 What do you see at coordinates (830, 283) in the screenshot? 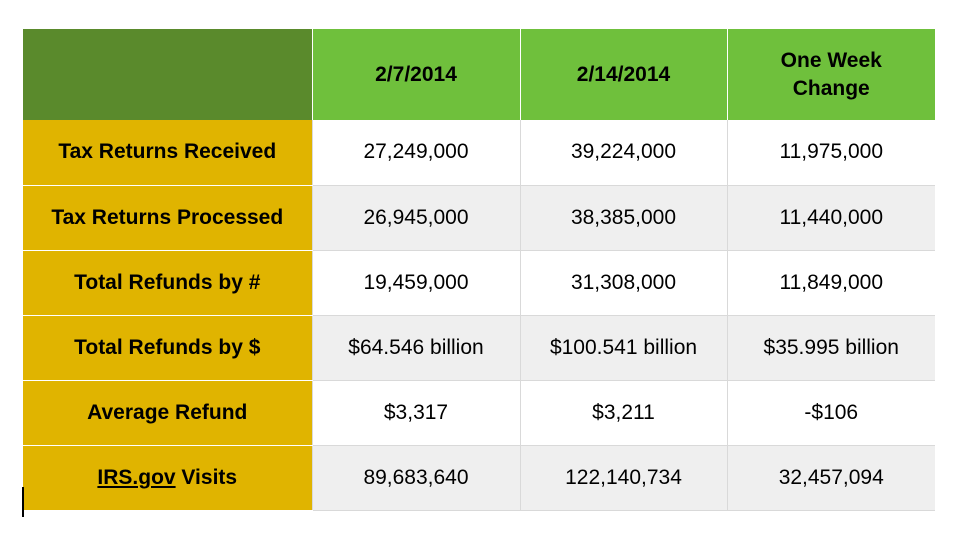
I see `table-cell: 11,849,000` at bounding box center [830, 283].